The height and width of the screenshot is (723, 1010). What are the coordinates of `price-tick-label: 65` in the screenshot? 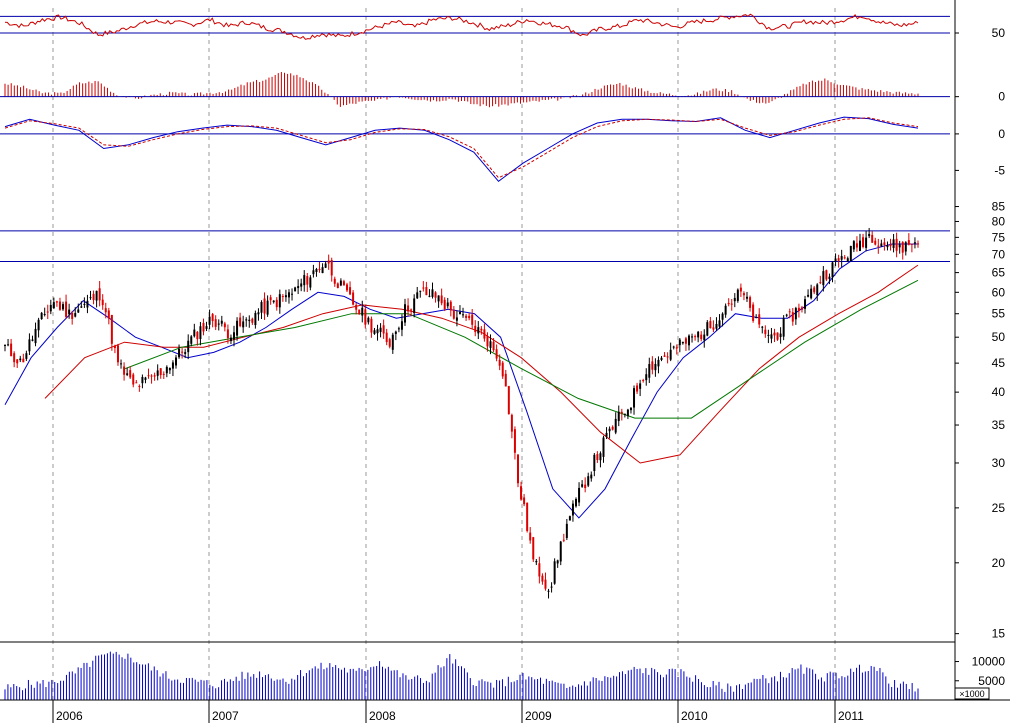 It's located at (999, 273).